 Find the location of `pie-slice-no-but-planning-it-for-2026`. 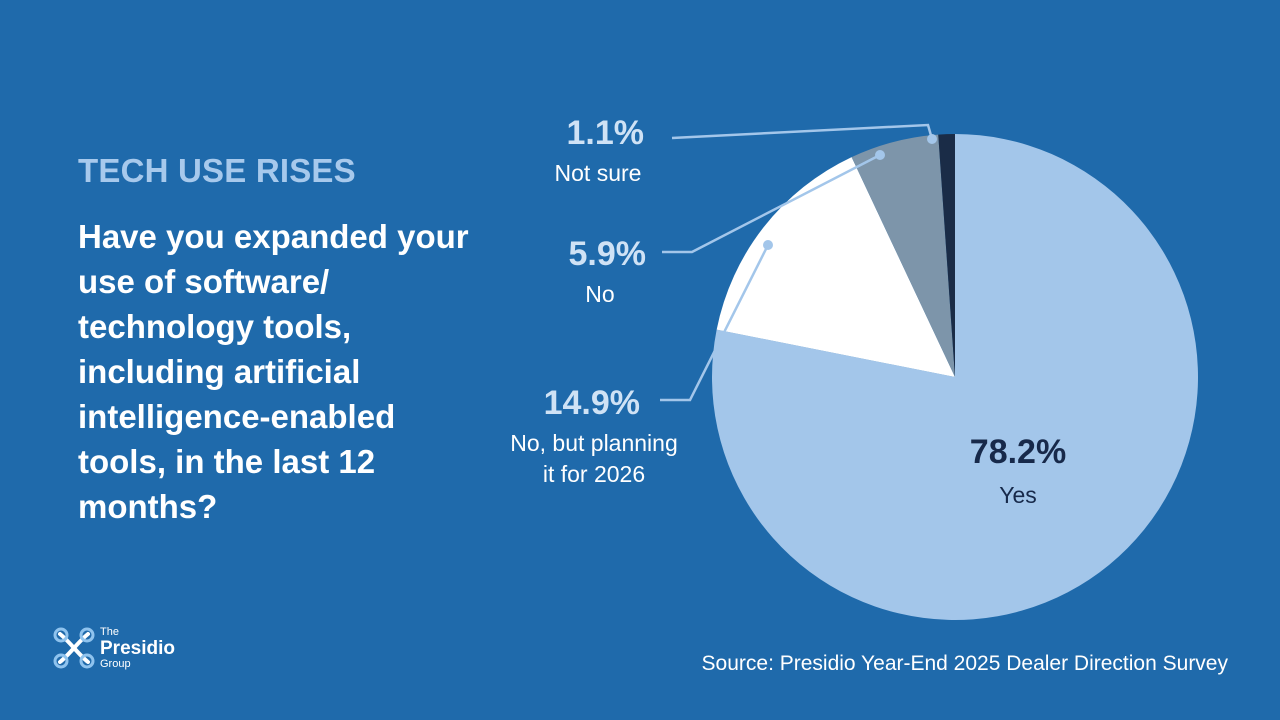

pie-slice-no-but-planning-it-for-2026 is located at coordinates (835, 267).